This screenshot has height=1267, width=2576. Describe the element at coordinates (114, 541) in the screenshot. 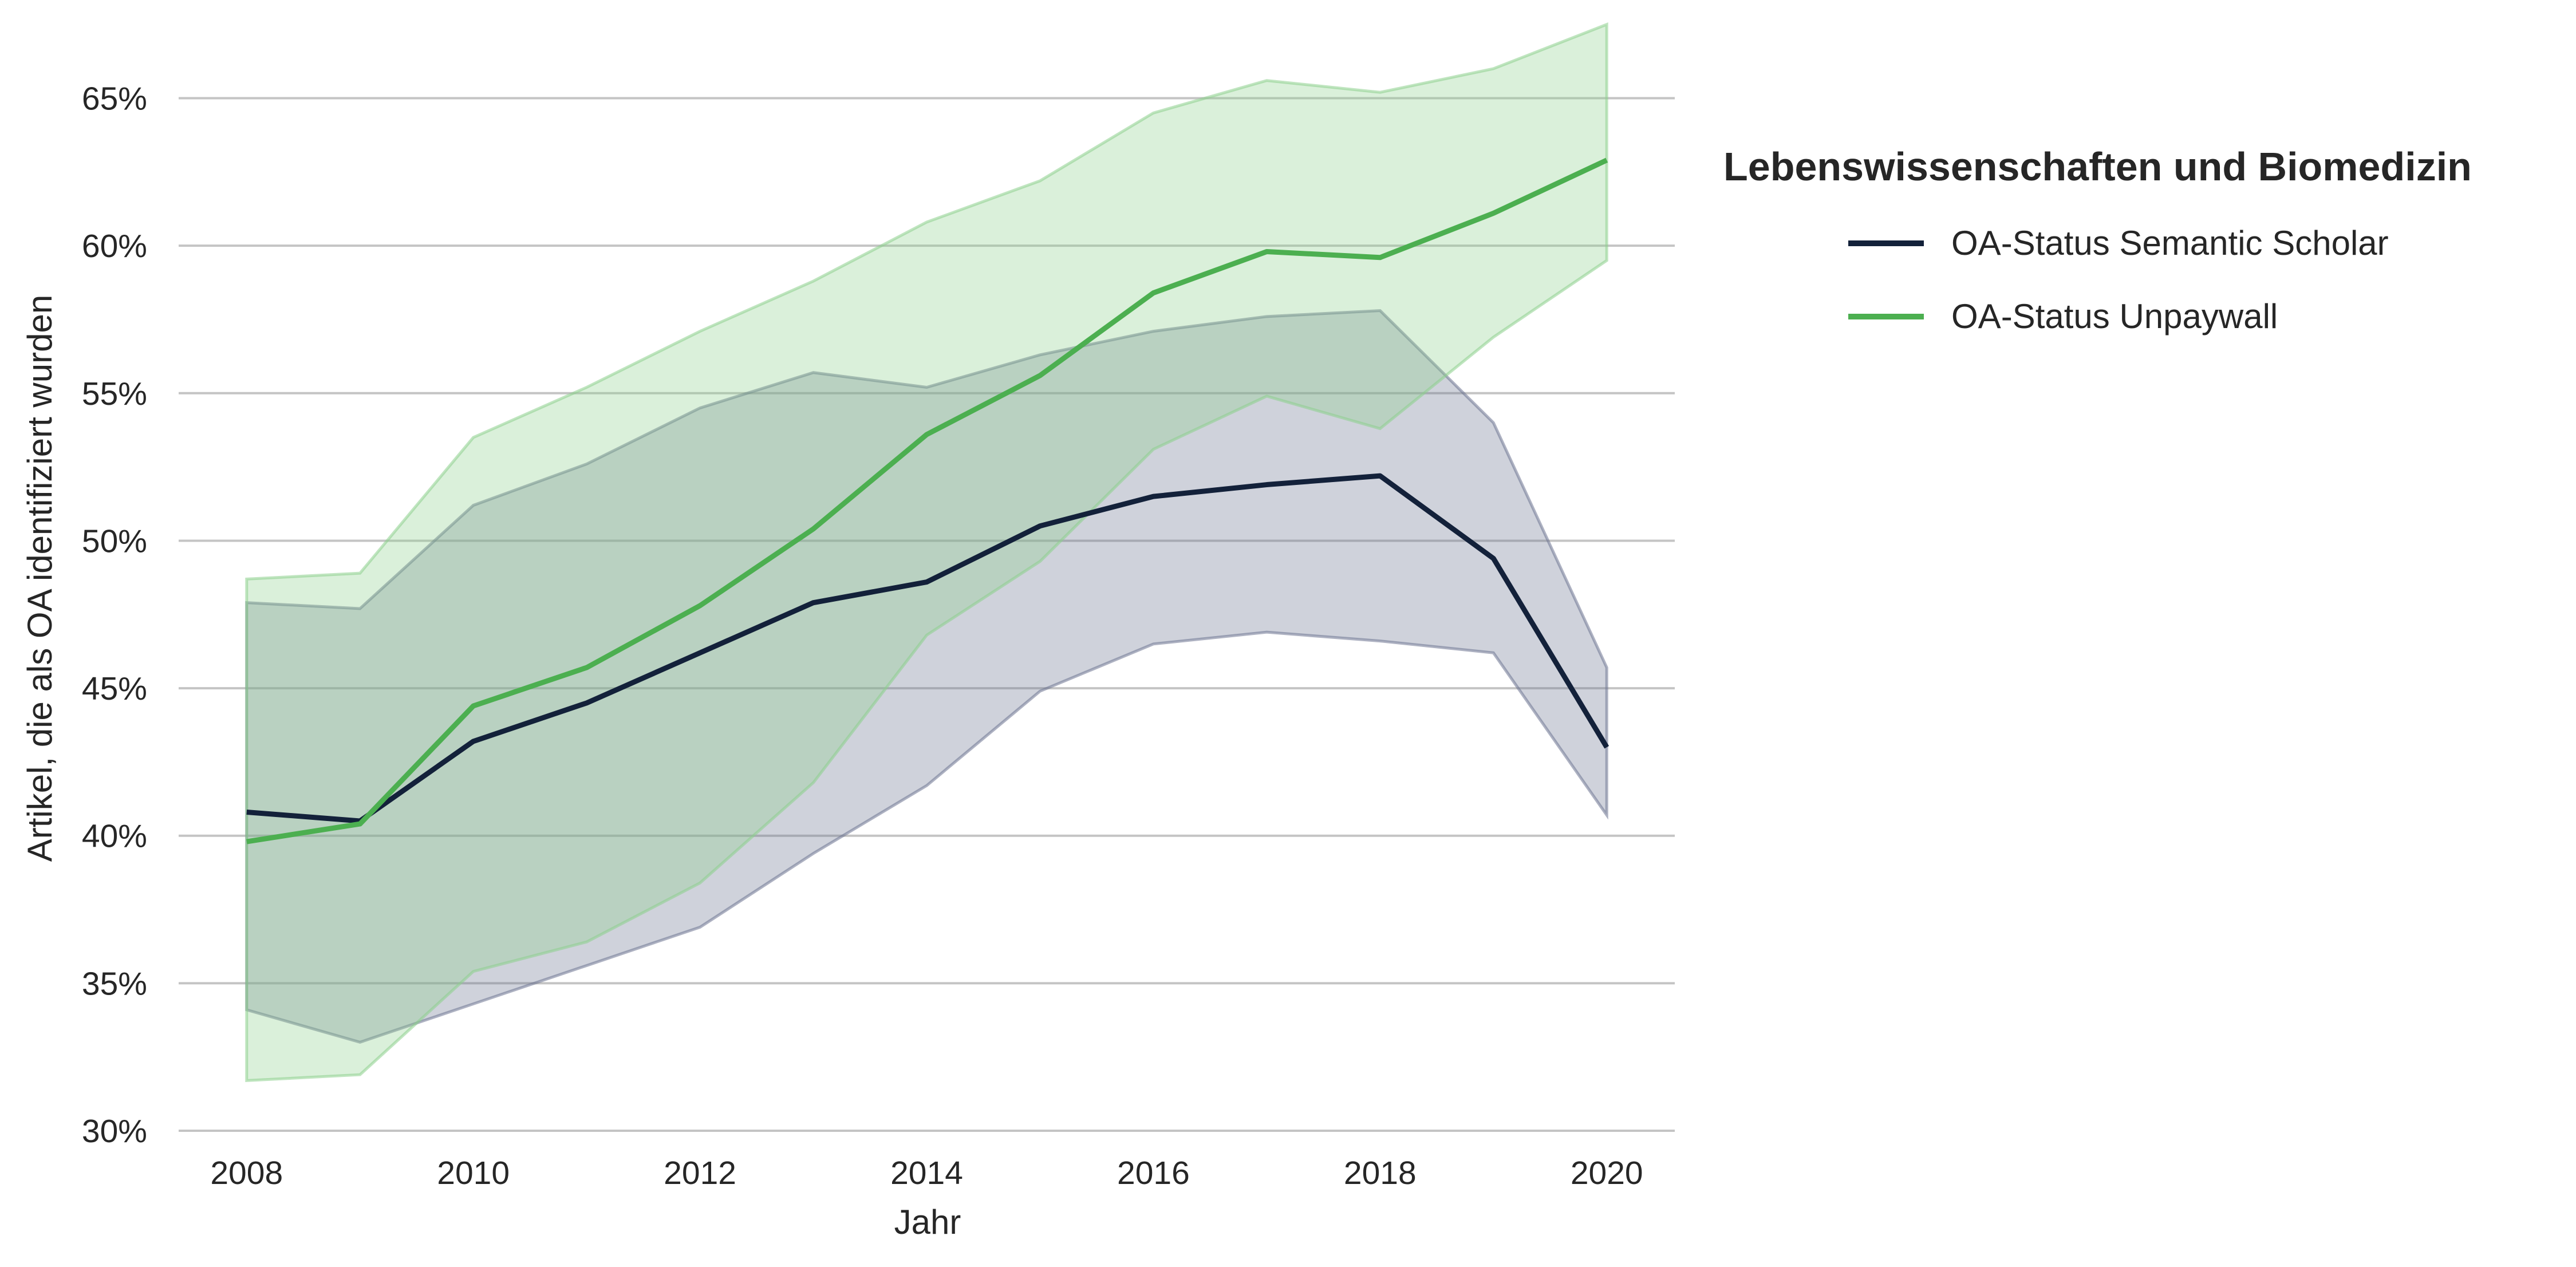

I see `y-tick-label: 50%` at that location.